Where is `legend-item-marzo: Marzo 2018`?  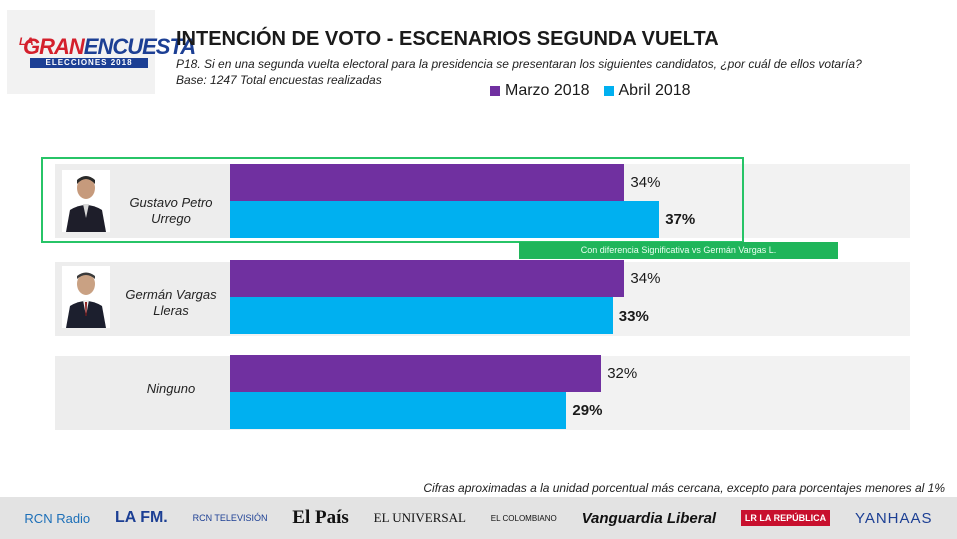
legend-item-marzo: Marzo 2018 is located at coordinates (540, 91).